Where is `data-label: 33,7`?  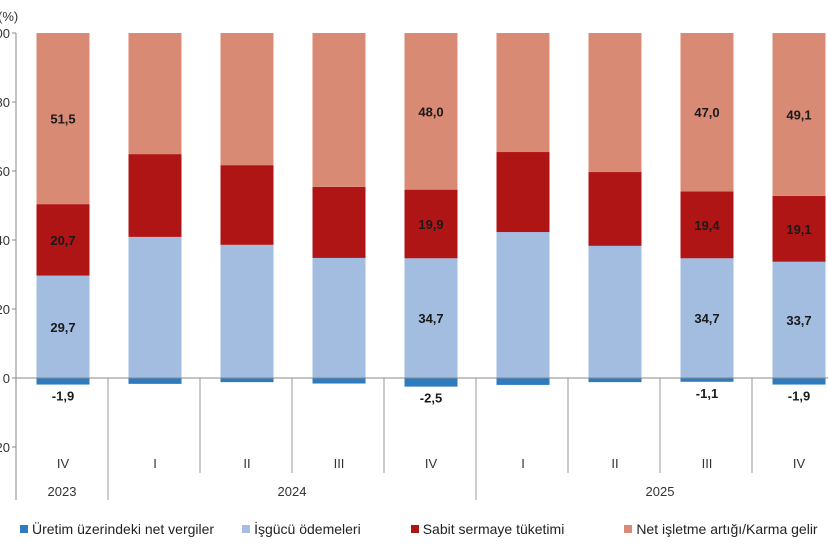
data-label: 33,7 is located at coordinates (798, 320).